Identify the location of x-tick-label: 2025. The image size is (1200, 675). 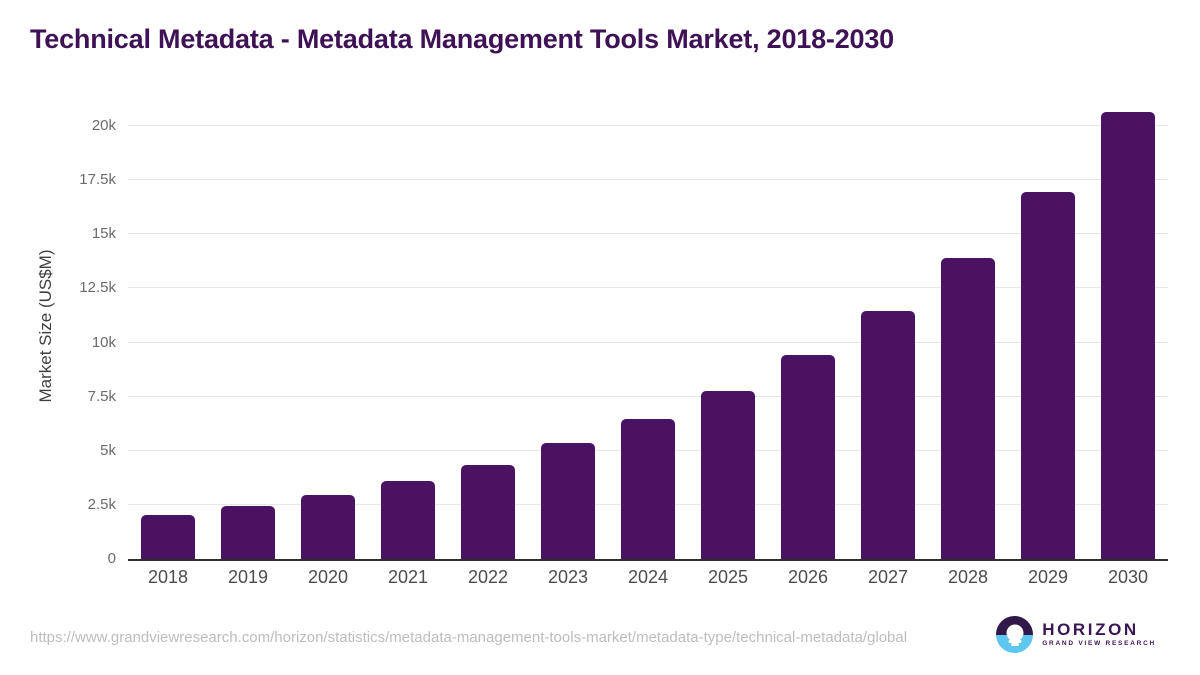
(728, 577).